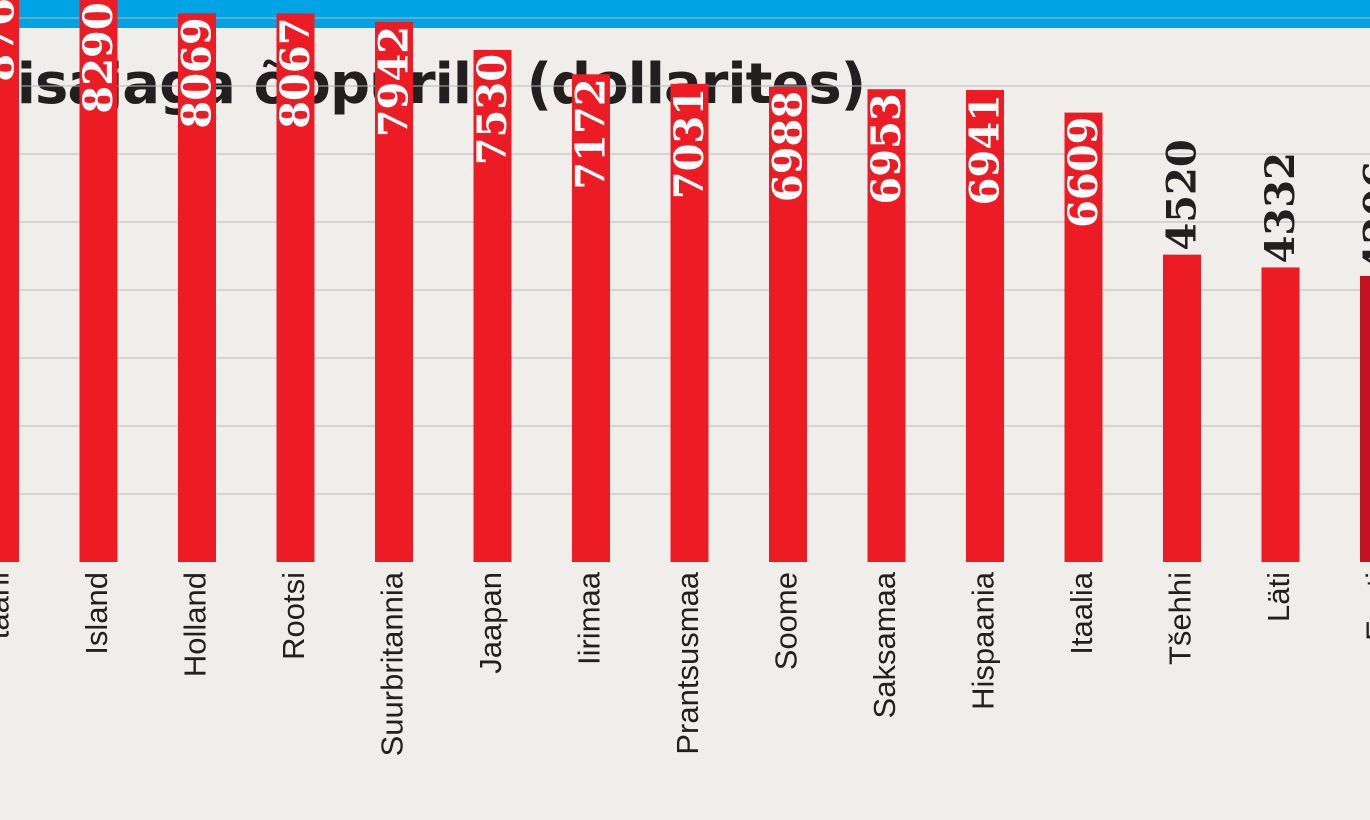 This screenshot has height=820, width=1370. Describe the element at coordinates (1083, 172) in the screenshot. I see `bar-value-label: 6609` at that location.